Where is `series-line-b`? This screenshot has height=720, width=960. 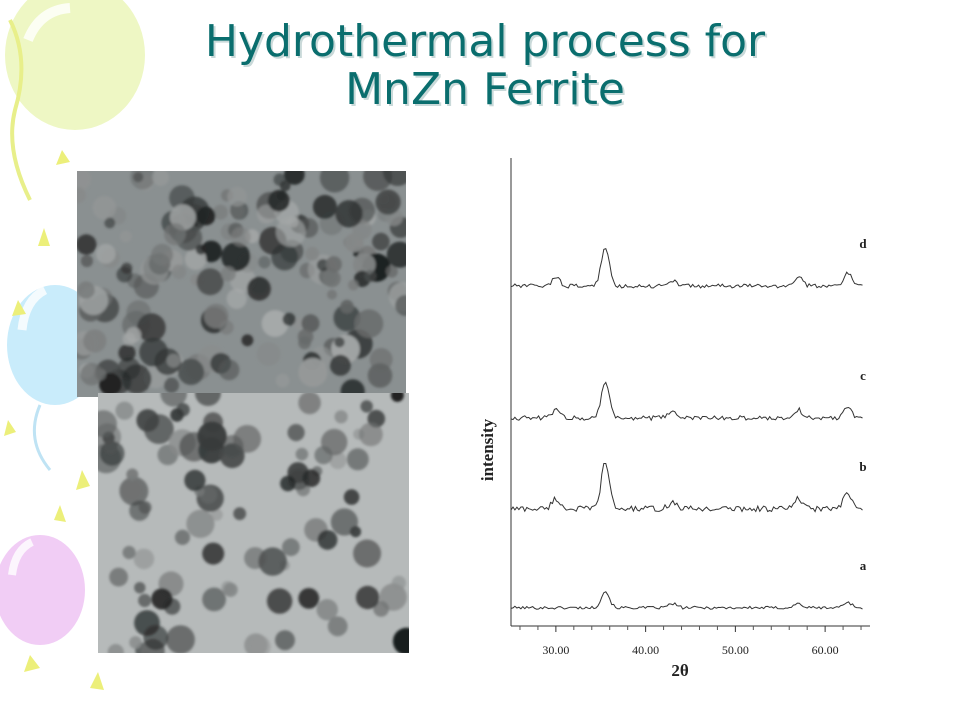 series-line-b is located at coordinates (686, 488).